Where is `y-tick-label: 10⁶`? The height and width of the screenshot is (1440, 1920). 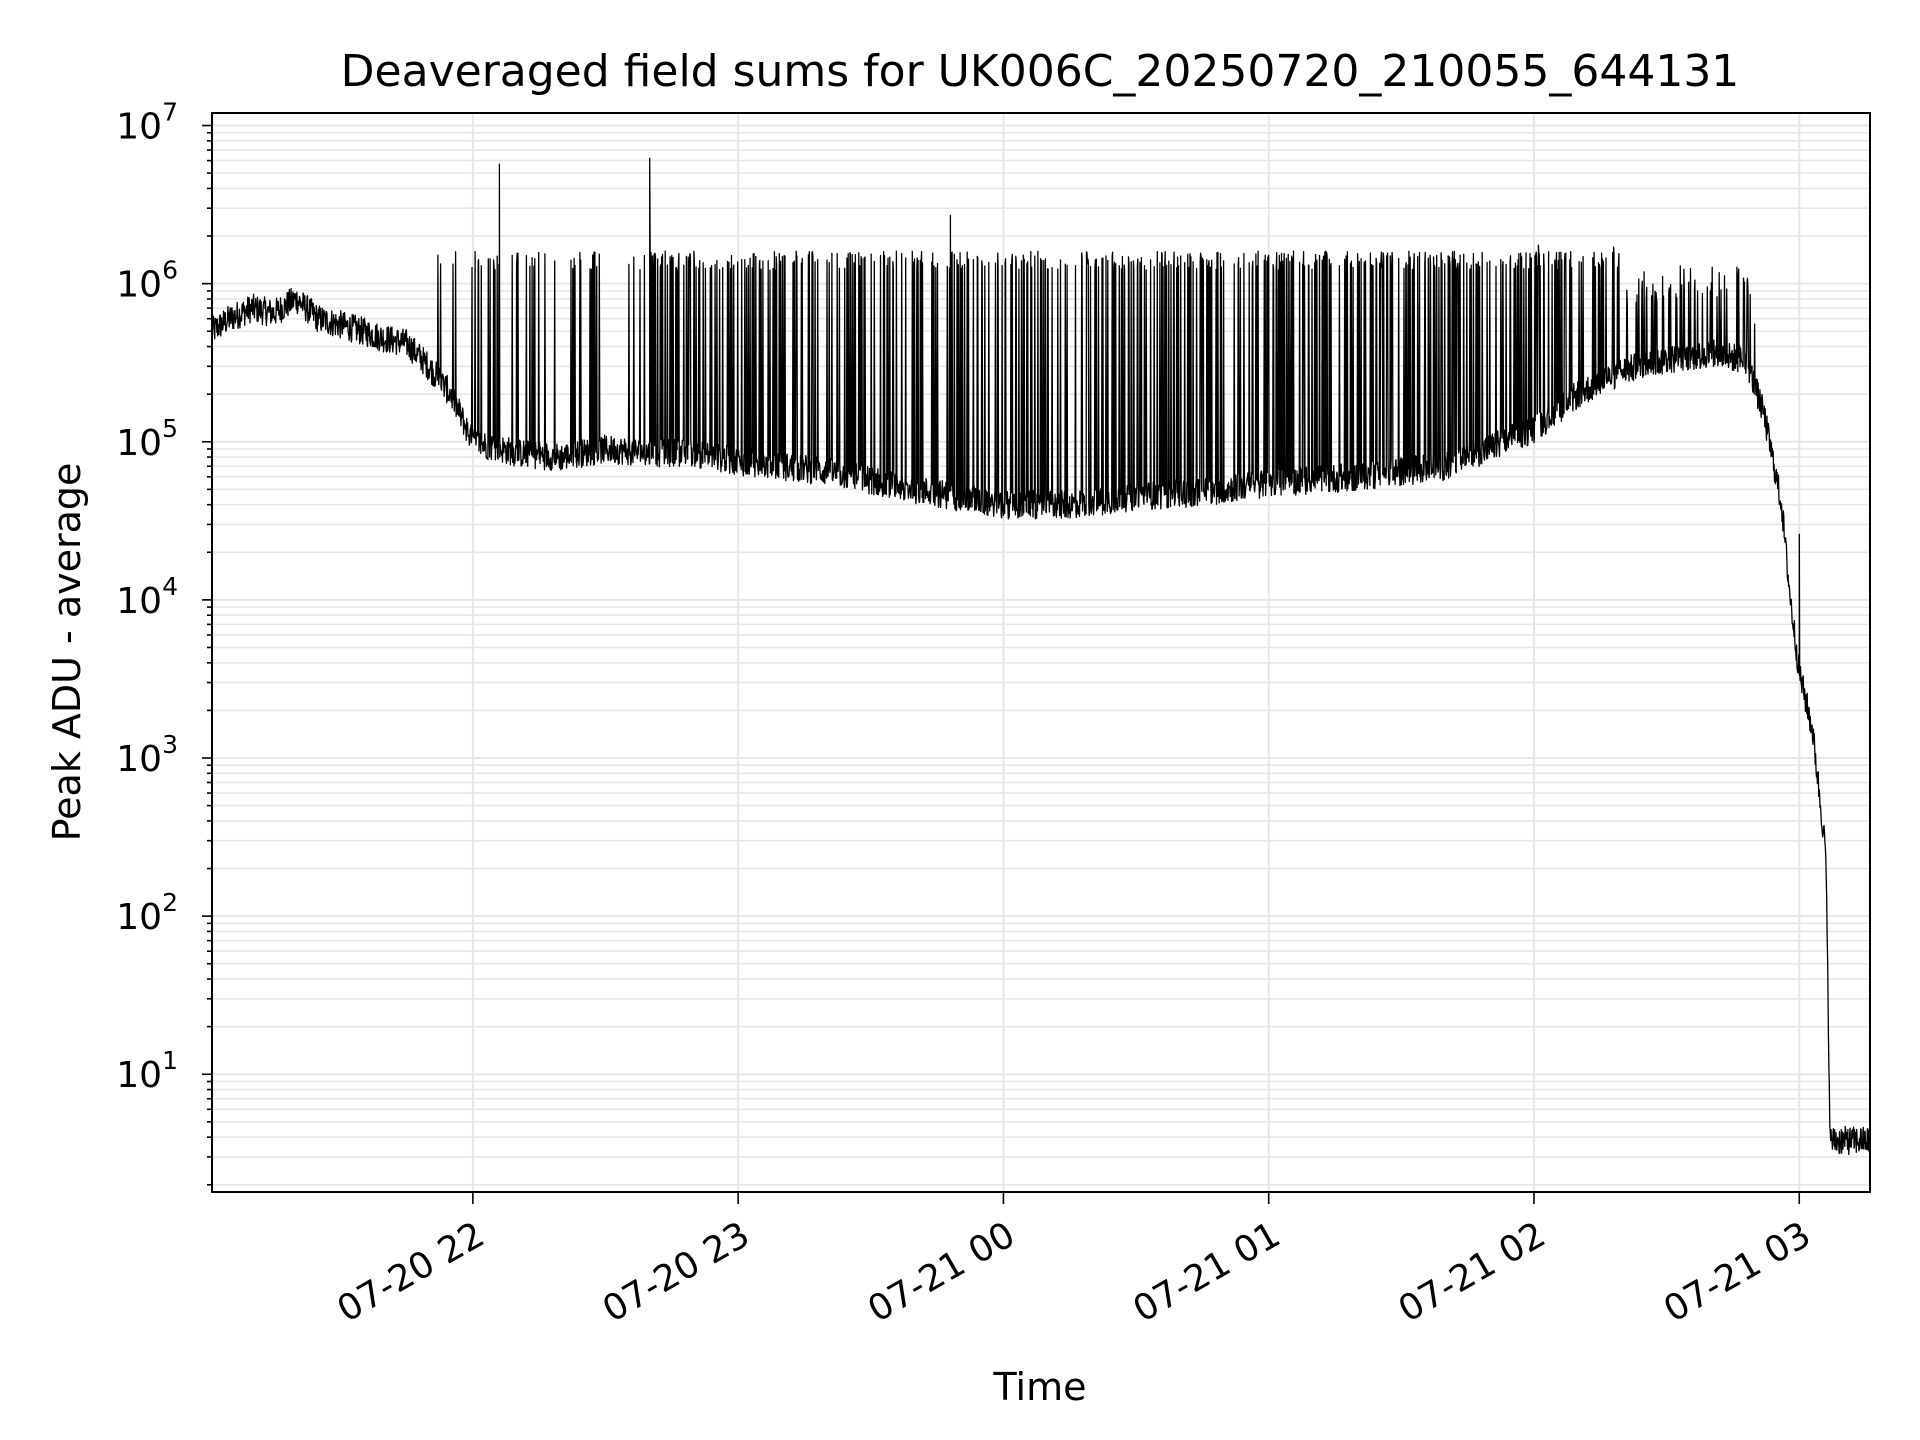
y-tick-label: 10⁶ is located at coordinates (147, 281).